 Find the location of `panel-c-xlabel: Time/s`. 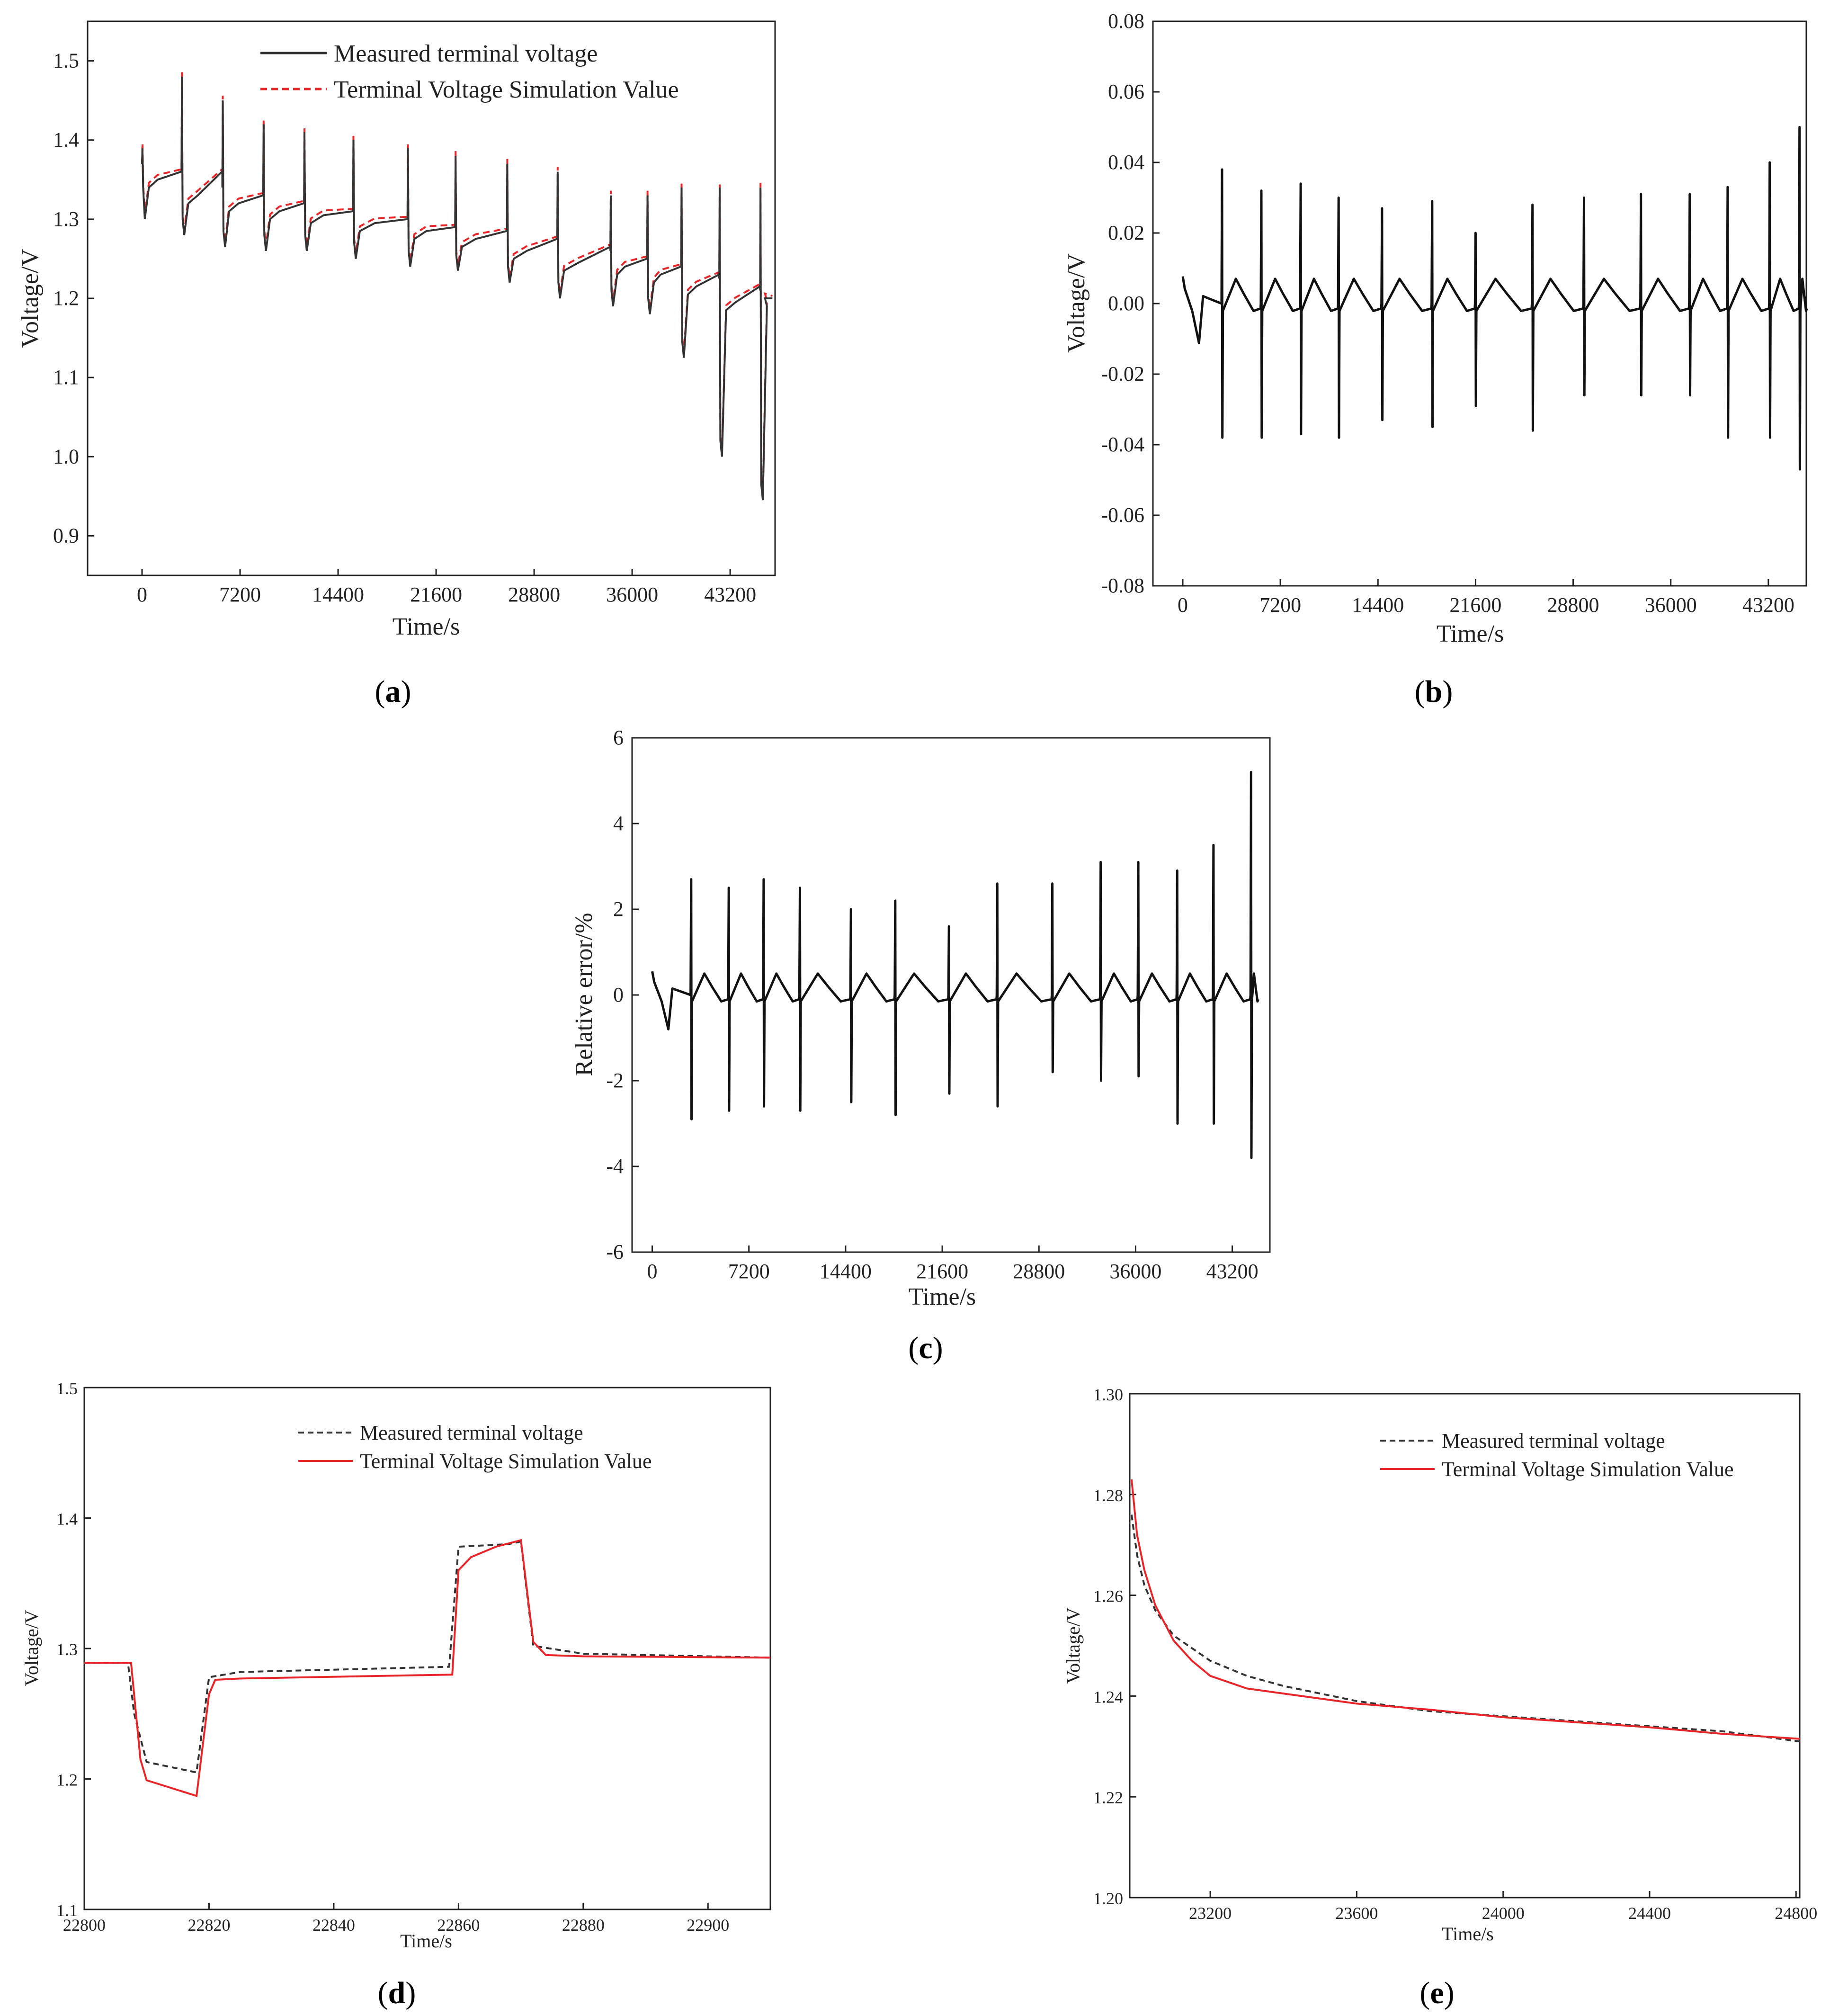

panel-c-xlabel: Time/s is located at coordinates (942, 1296).